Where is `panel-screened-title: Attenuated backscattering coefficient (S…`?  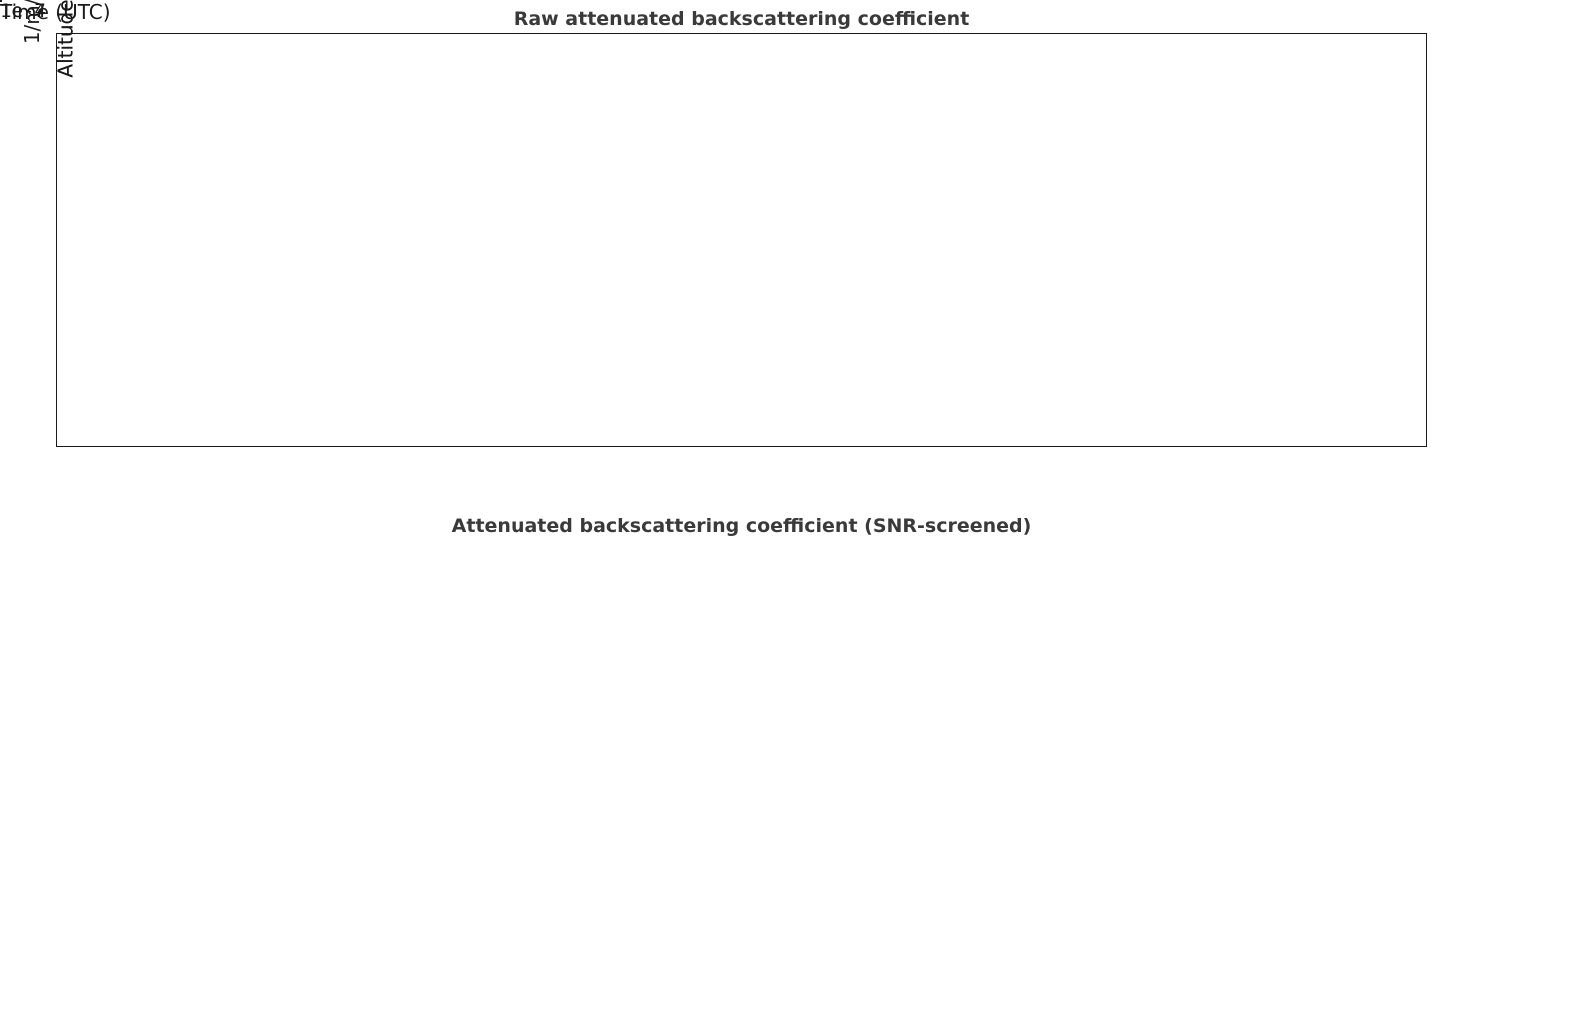
panel-screened-title: Attenuated backscattering coefficient (S… is located at coordinates (741, 526).